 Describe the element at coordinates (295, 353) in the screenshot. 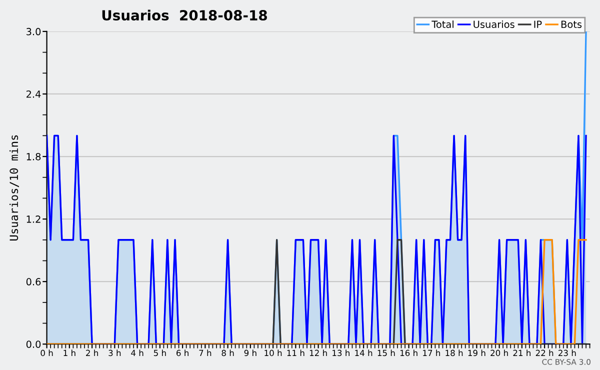

I see `x-tick-label: 11 h` at that location.